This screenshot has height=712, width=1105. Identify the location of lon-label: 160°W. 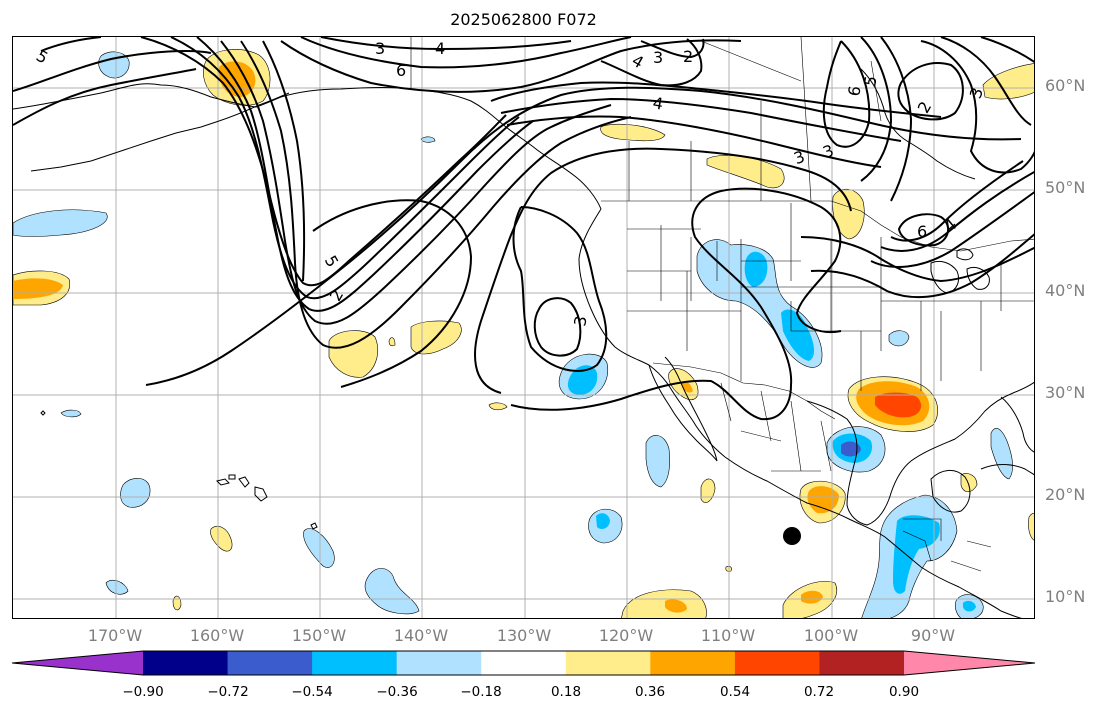
(217, 635).